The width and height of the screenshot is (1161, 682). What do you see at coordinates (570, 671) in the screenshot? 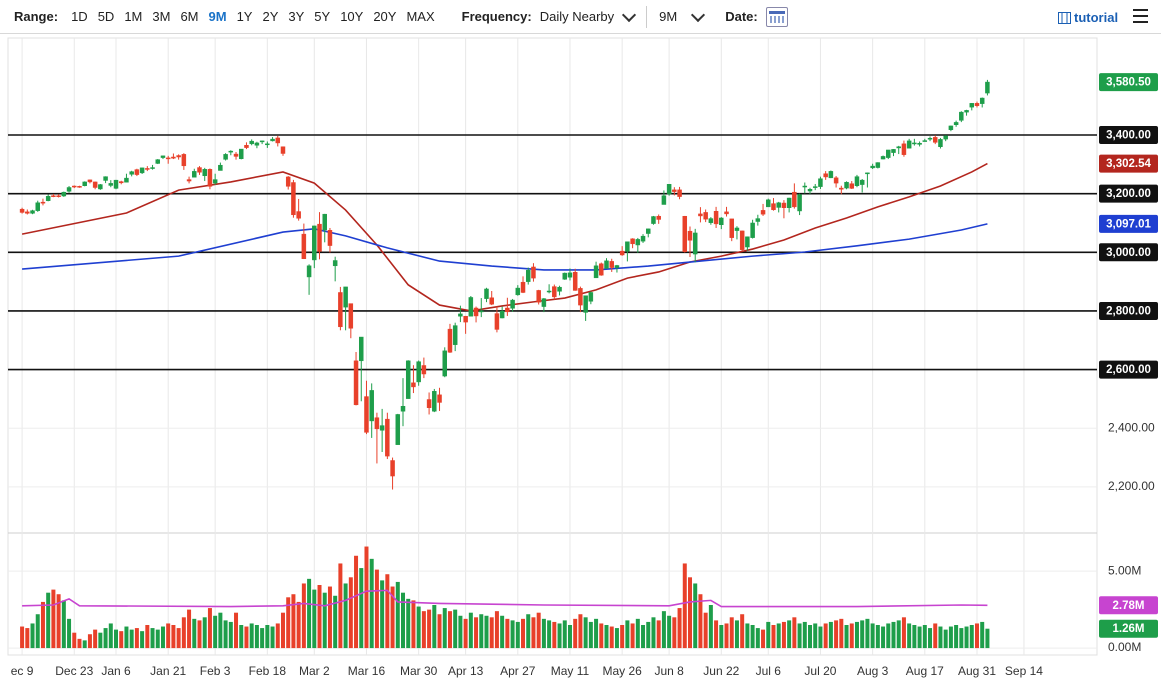
I see `x-tick-label: May 11` at bounding box center [570, 671].